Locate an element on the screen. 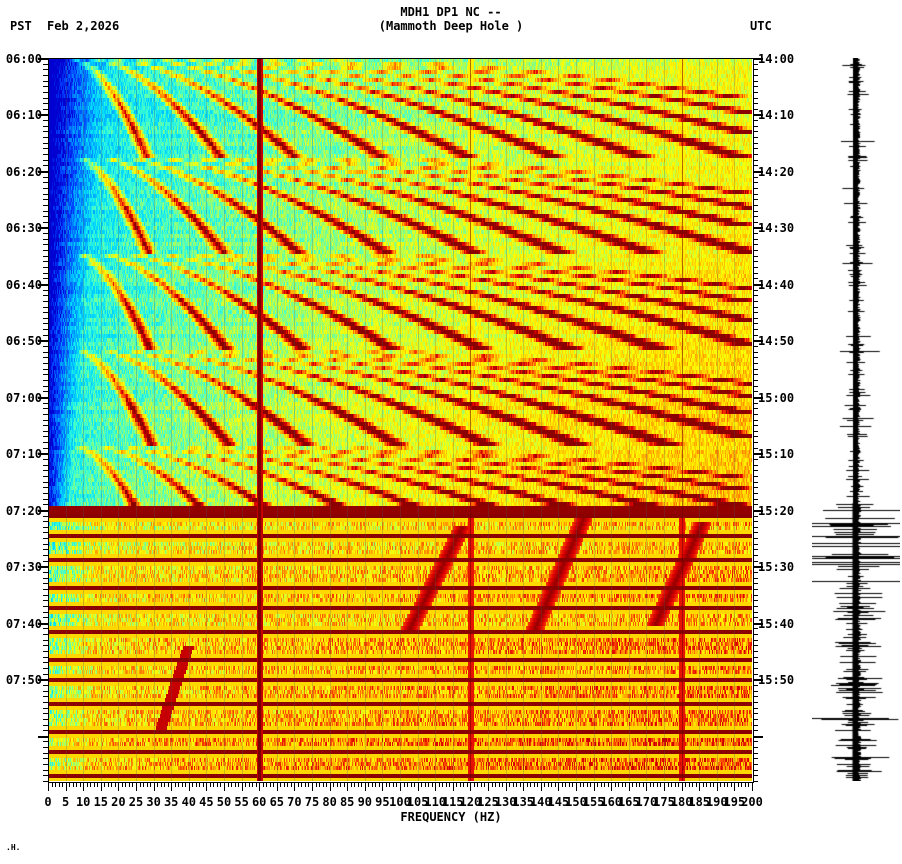  left-time-label: 06:00 is located at coordinates (23, 59).